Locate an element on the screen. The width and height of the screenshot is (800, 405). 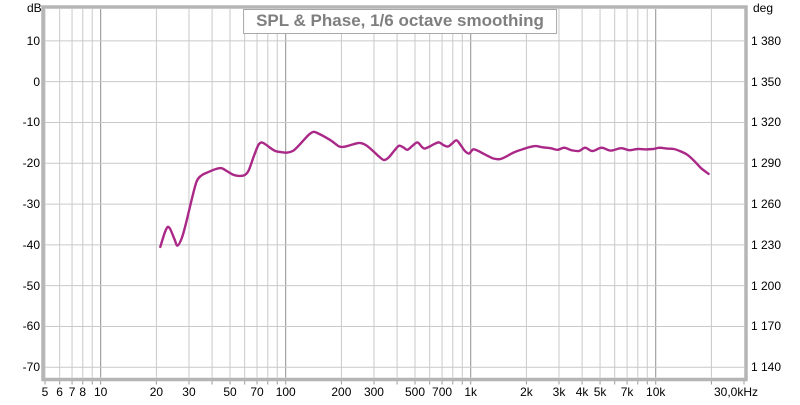
db-tick-label: 10 is located at coordinates (33, 40).